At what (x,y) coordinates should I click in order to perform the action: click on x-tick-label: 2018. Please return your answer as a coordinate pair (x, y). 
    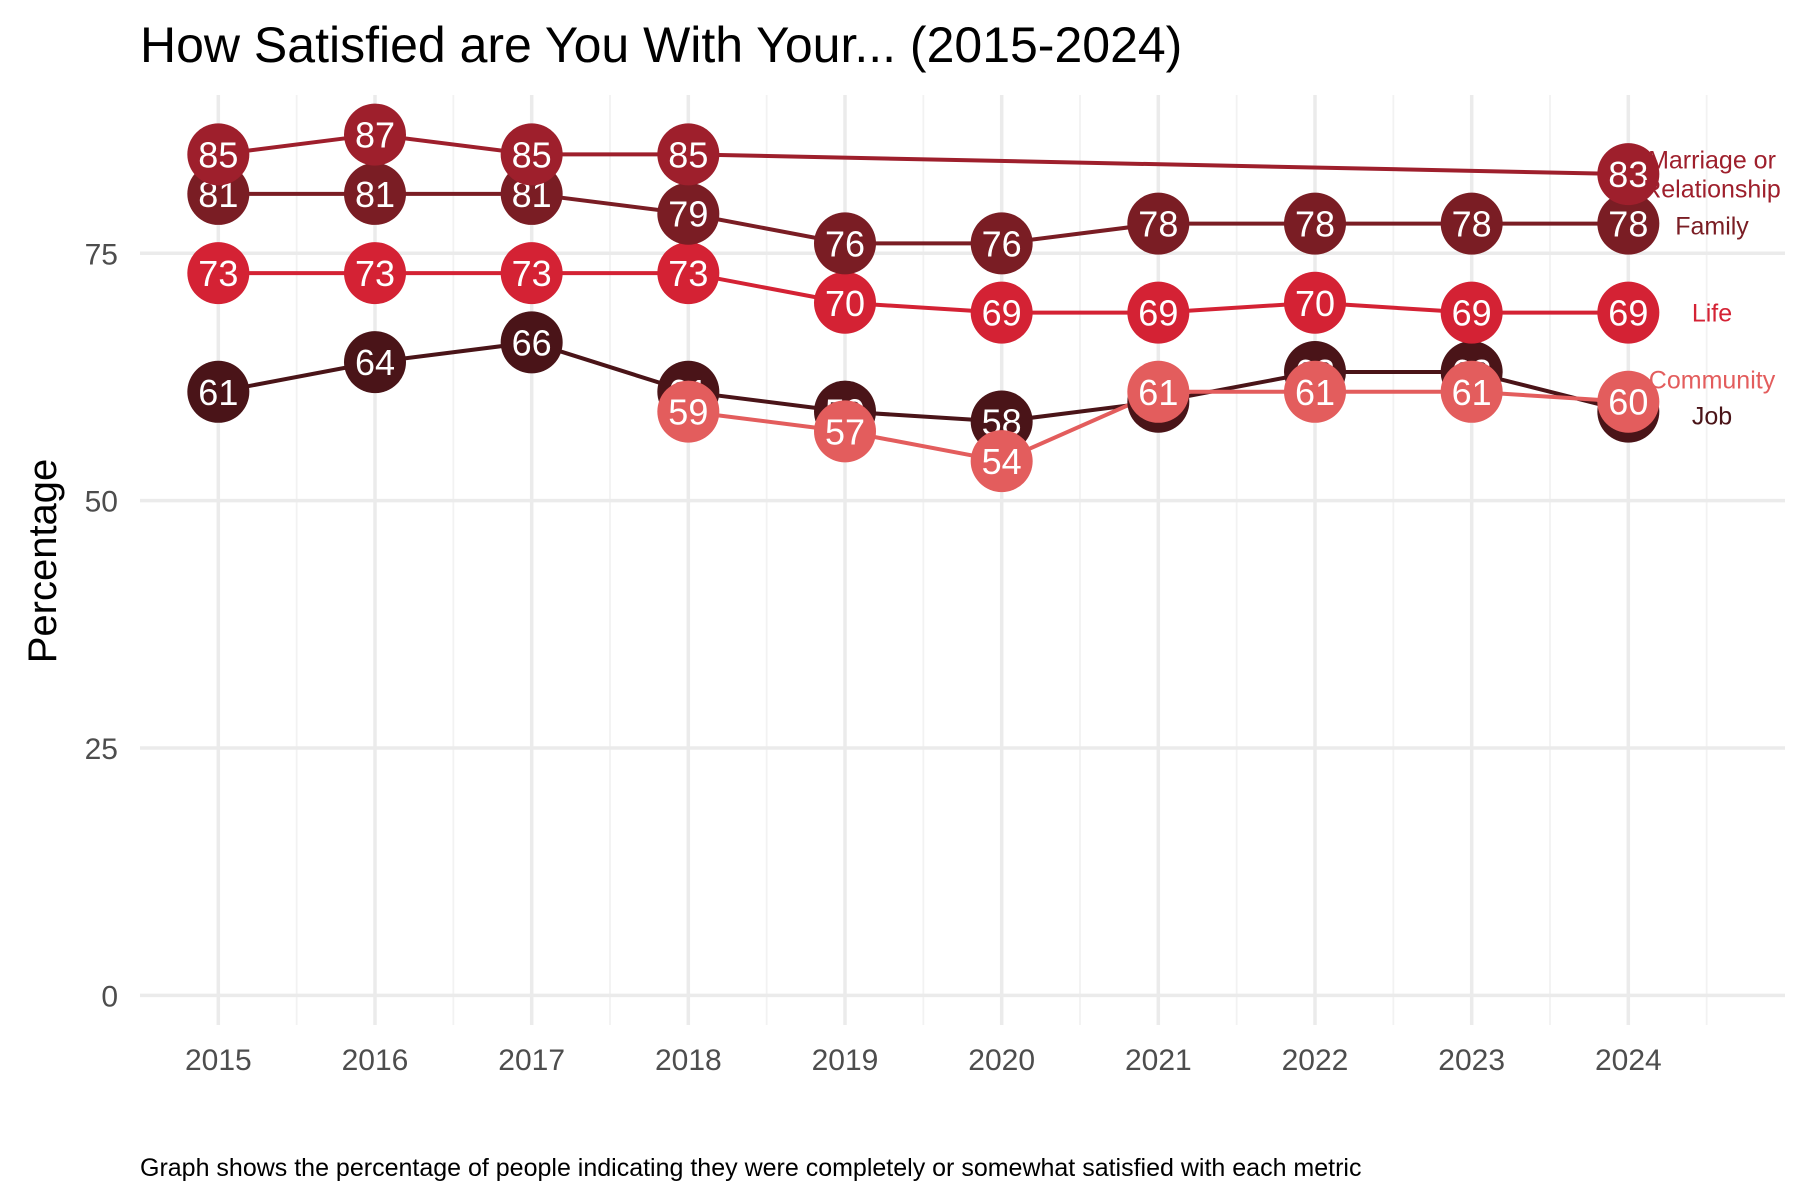
    Looking at the image, I should click on (688, 1060).